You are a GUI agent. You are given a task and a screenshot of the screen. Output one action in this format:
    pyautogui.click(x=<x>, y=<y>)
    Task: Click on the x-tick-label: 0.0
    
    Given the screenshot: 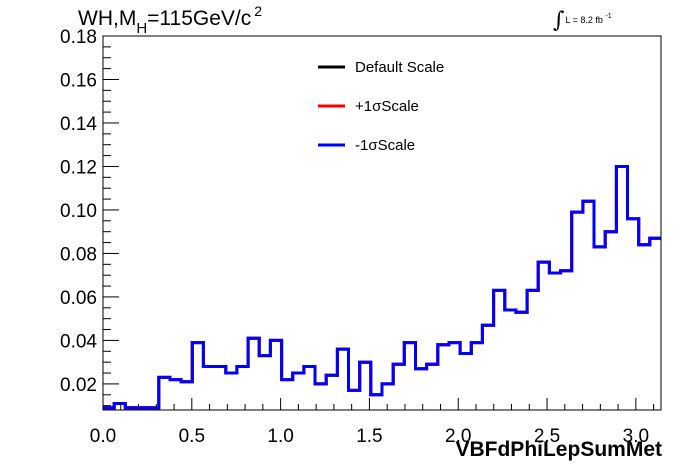 What is the action you would take?
    pyautogui.click(x=103, y=436)
    